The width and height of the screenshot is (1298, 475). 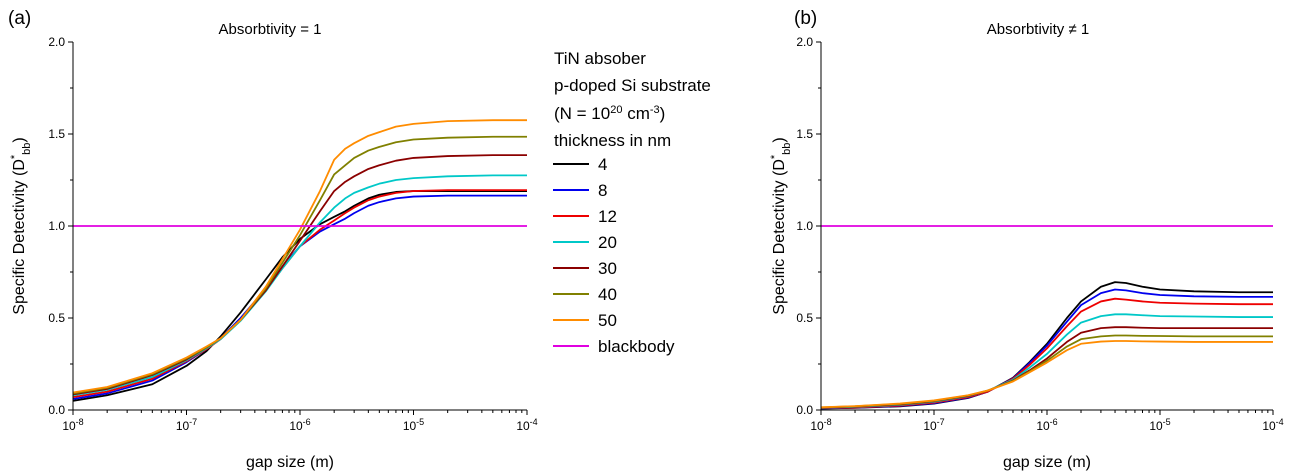 What do you see at coordinates (1038, 29) in the screenshot?
I see `panel-b-title: Absorbtivity ≠ 1` at bounding box center [1038, 29].